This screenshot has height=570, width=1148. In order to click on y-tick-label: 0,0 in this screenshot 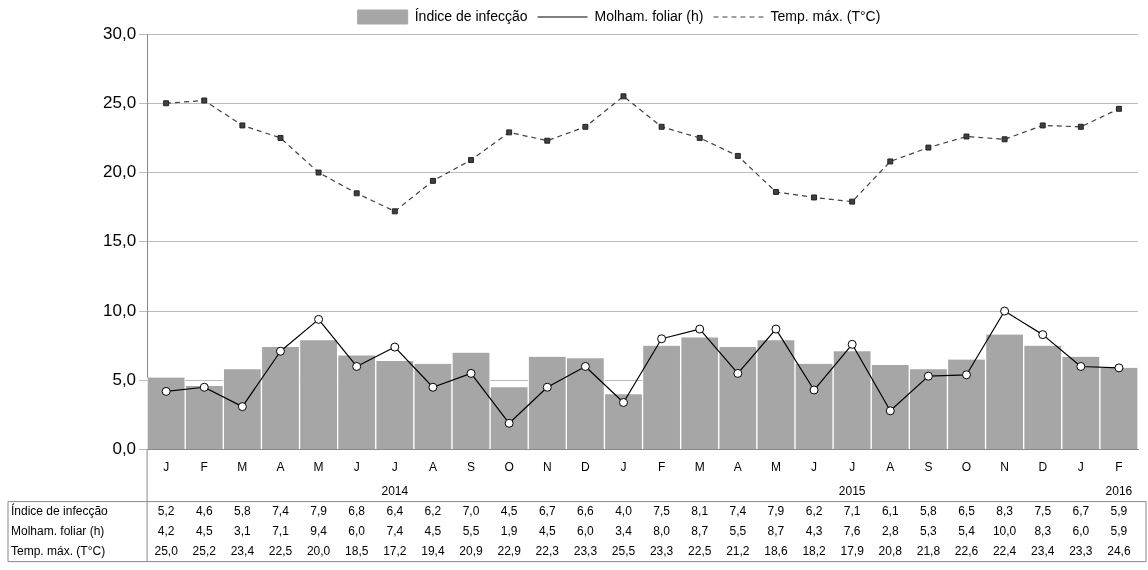, I will do `click(124, 449)`.